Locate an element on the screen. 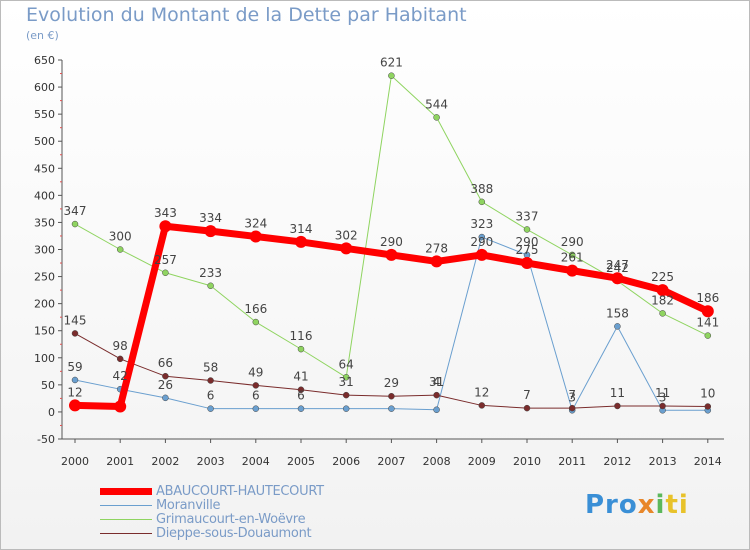 Image resolution: width=750 pixels, height=550 pixels. data-label: 166 is located at coordinates (255, 309).